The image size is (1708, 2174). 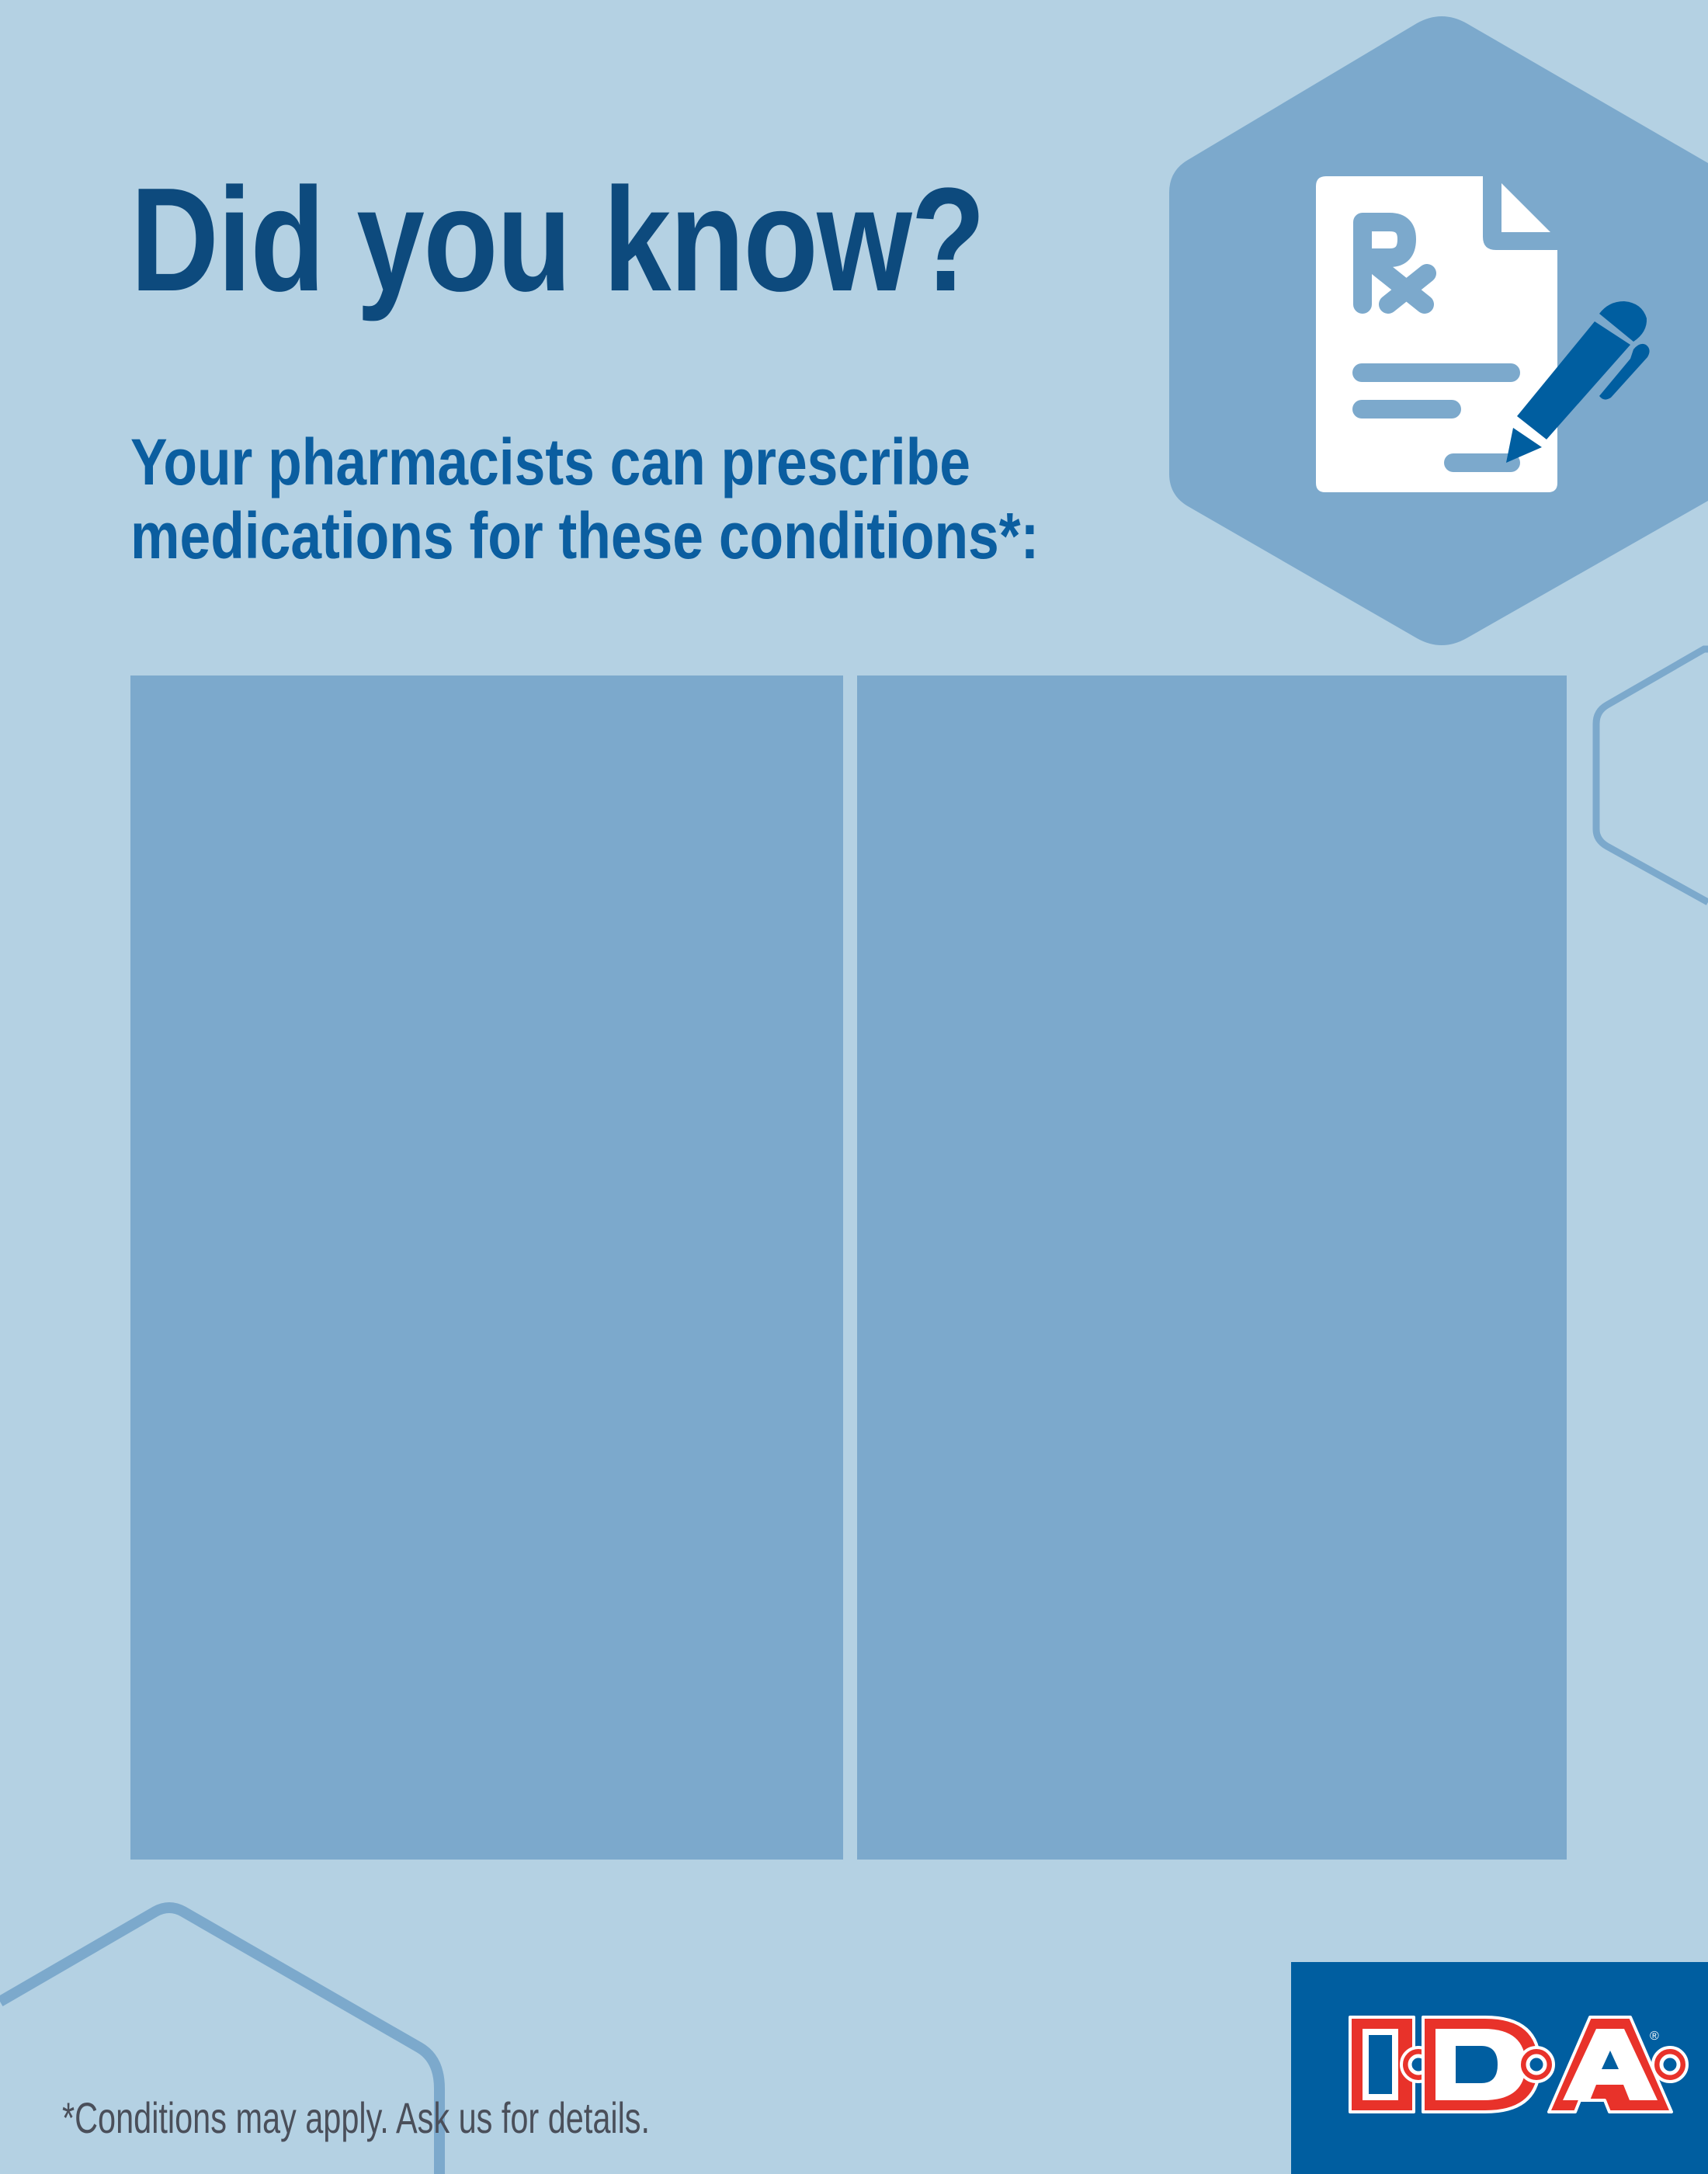 What do you see at coordinates (1437, 334) in the screenshot?
I see `prescription-document-icon` at bounding box center [1437, 334].